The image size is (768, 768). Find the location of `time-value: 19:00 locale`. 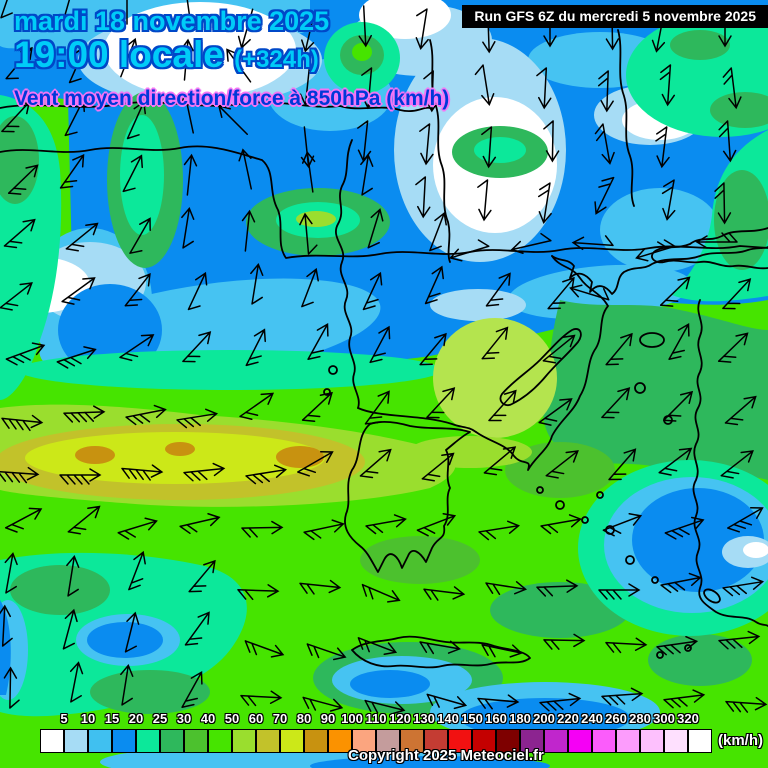

time-value: 19:00 locale is located at coordinates (119, 54).